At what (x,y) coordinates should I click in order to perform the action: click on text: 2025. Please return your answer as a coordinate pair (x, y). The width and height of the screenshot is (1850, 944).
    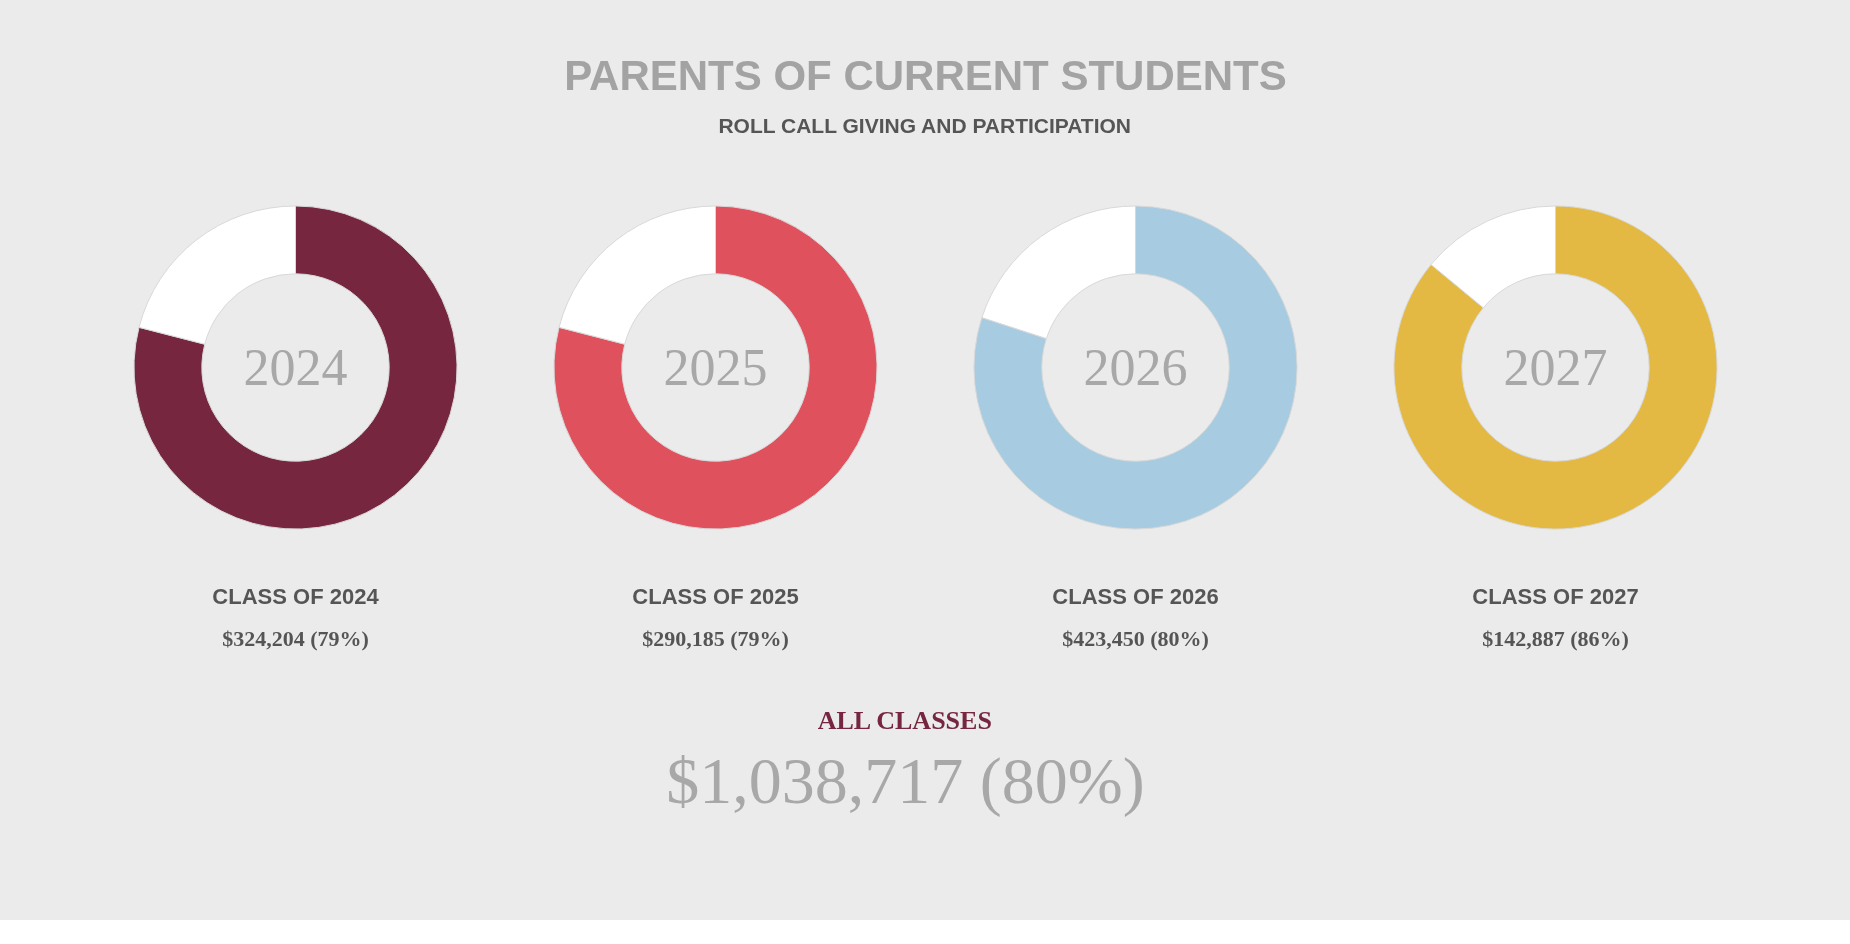
    Looking at the image, I should click on (715, 368).